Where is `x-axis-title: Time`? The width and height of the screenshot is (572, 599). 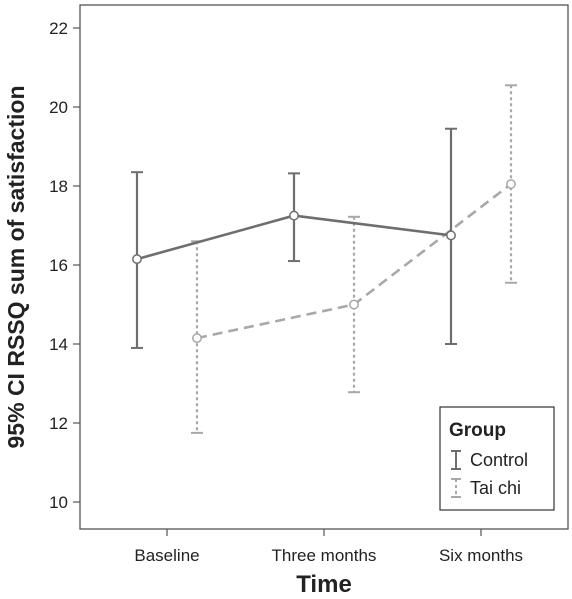
x-axis-title: Time is located at coordinates (324, 584).